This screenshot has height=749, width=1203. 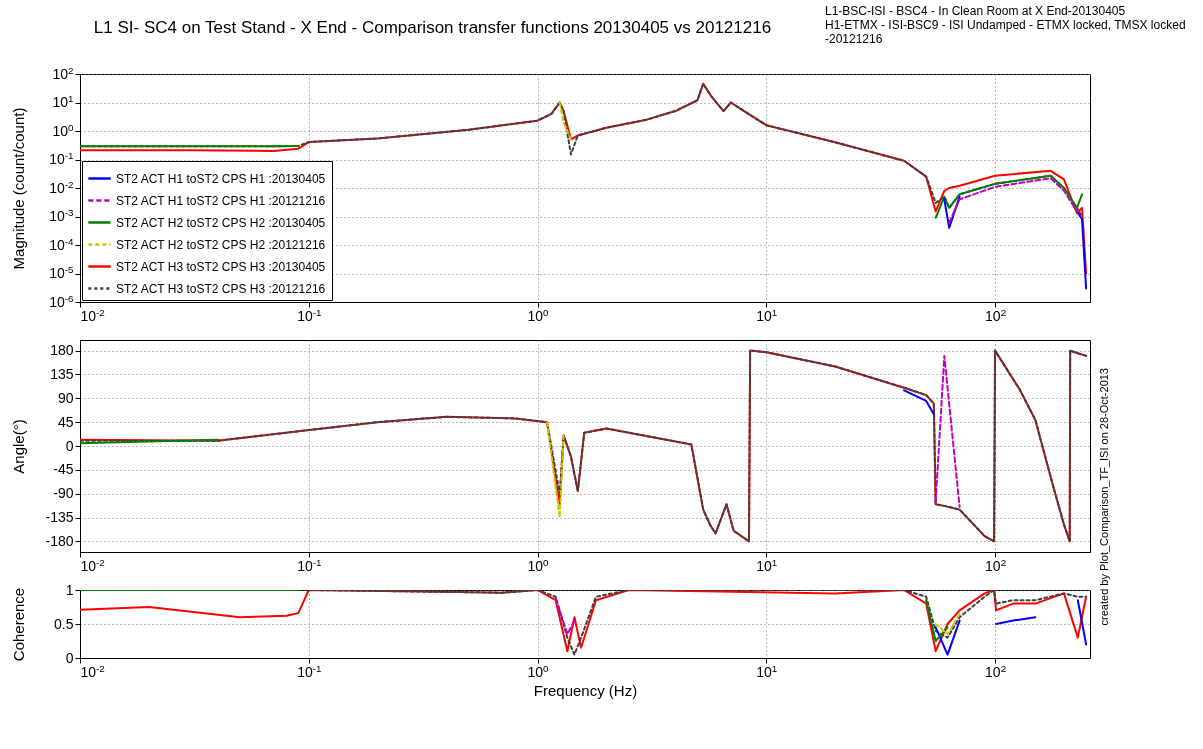 I want to click on text: L1-BSC-ISI - BSC4 - In Clean Room at X End-20130405, so click(x=976, y=11).